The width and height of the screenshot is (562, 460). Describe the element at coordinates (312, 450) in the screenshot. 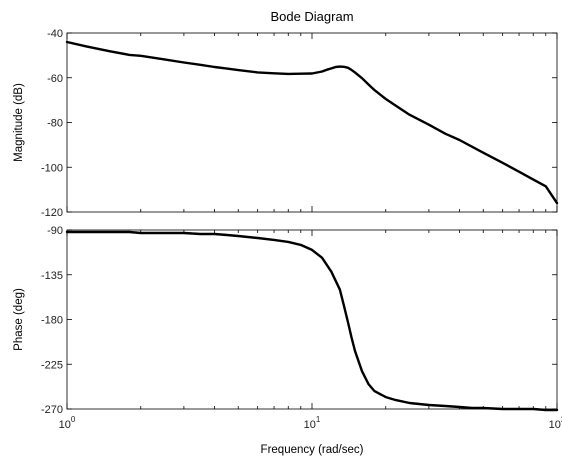

I see `x-axis-label: Frequency (rad/sec)` at that location.